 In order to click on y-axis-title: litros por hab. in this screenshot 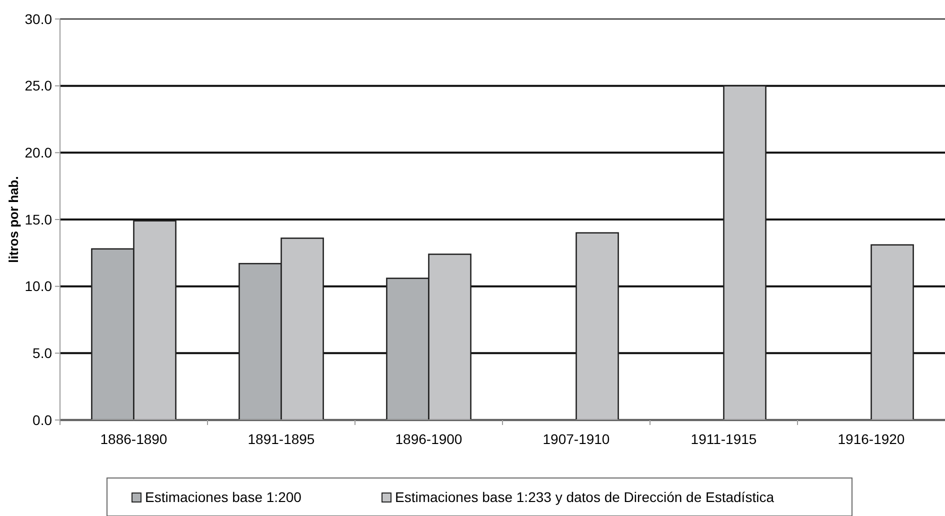, I will do `click(13, 219)`.